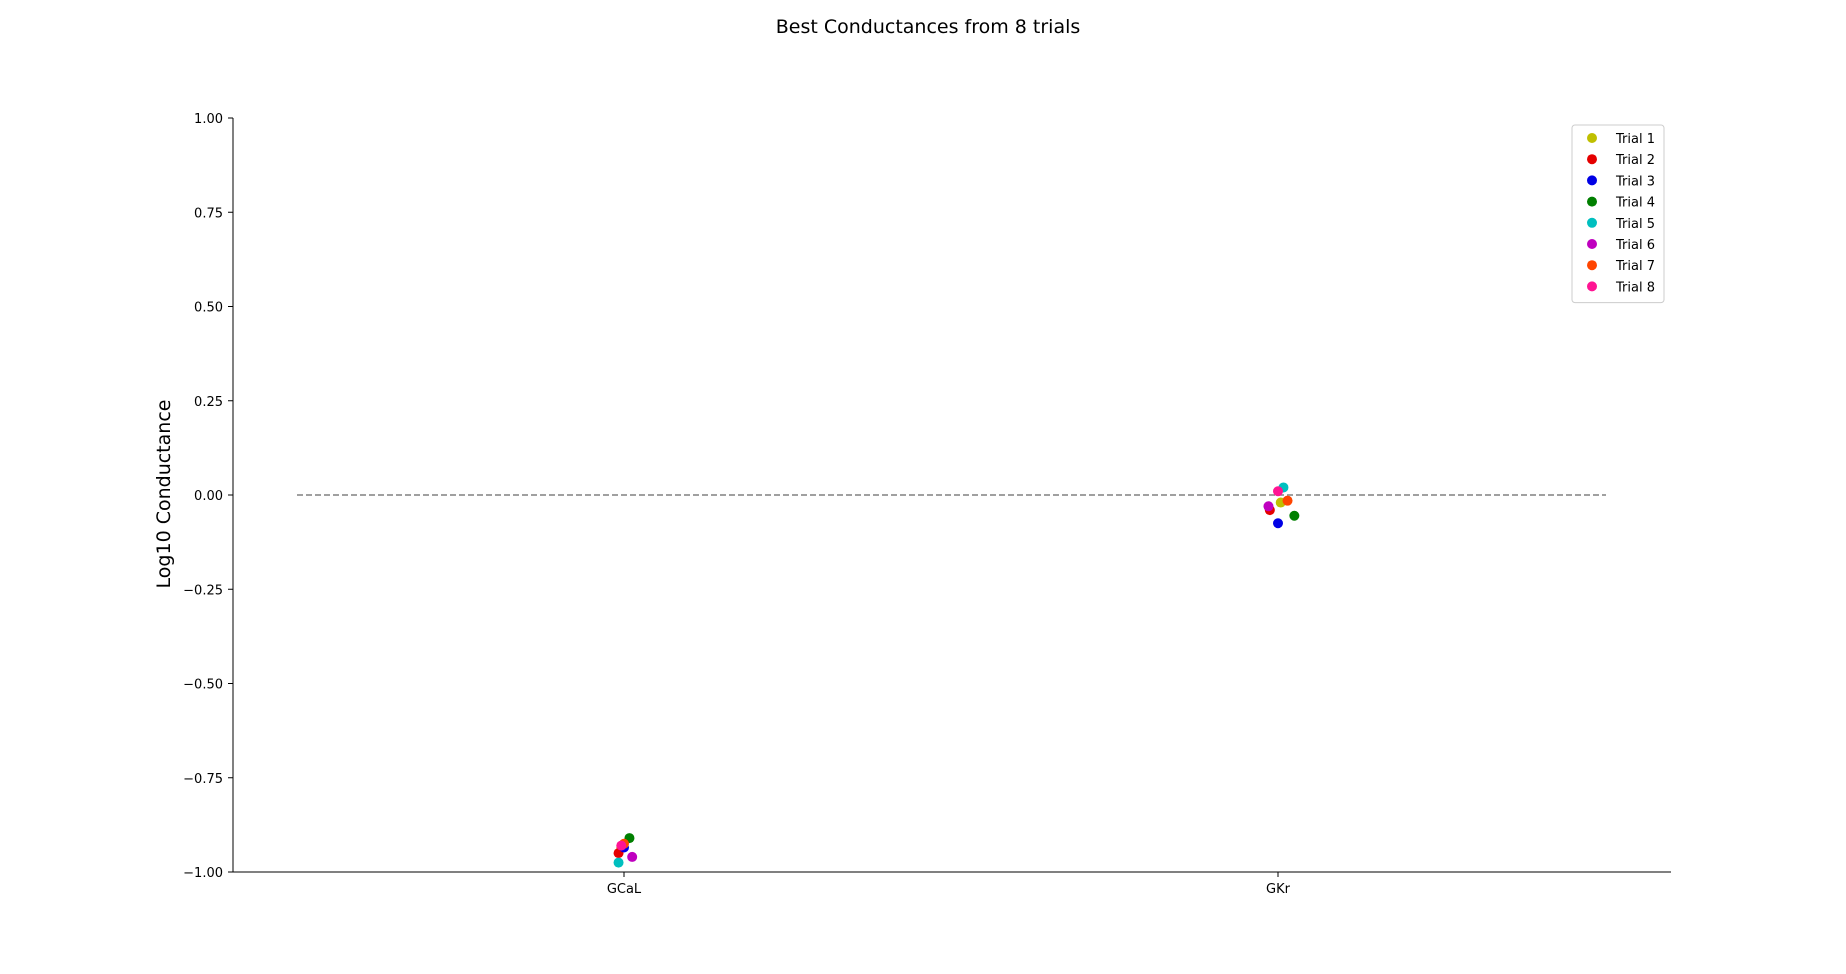 Image resolution: width=1846 pixels, height=974 pixels. I want to click on legend-label: Trial 4, so click(1635, 203).